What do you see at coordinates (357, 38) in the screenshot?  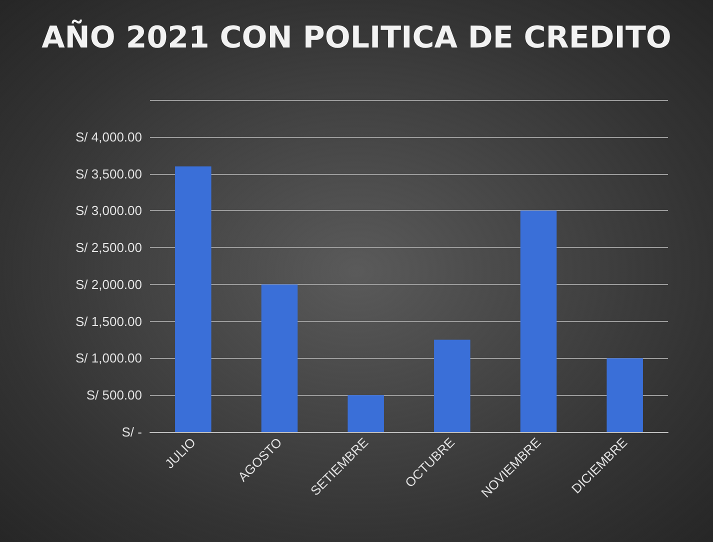 I see `chart-title: AÑO 2021 CON POLITICA DE CREDITO` at bounding box center [357, 38].